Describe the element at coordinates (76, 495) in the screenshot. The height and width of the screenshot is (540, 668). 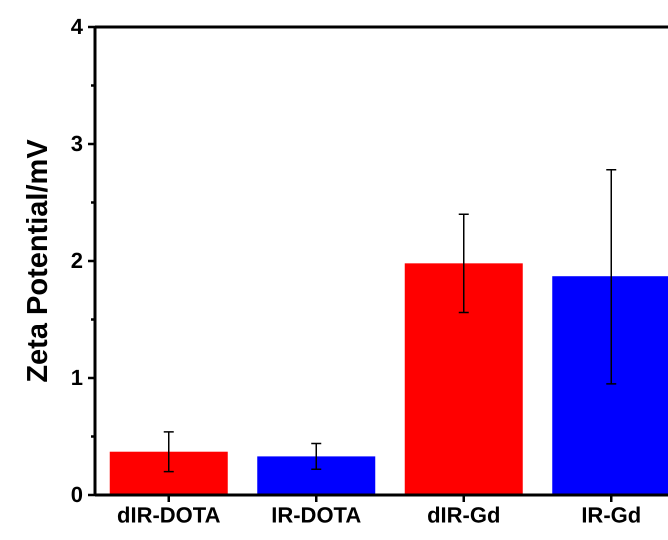
I see `y-tick-label: 0` at that location.